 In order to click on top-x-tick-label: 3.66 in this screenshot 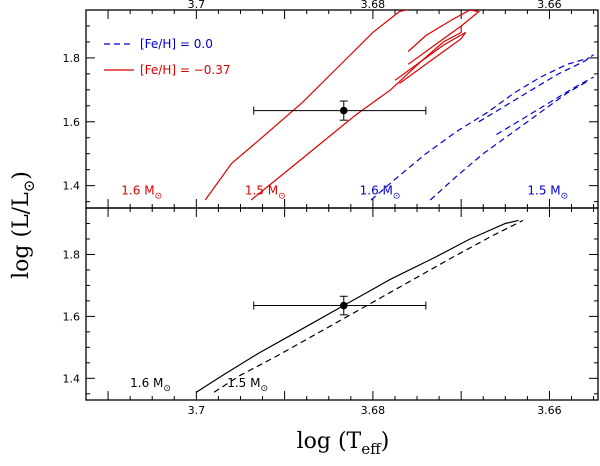, I will do `click(549, 5)`.